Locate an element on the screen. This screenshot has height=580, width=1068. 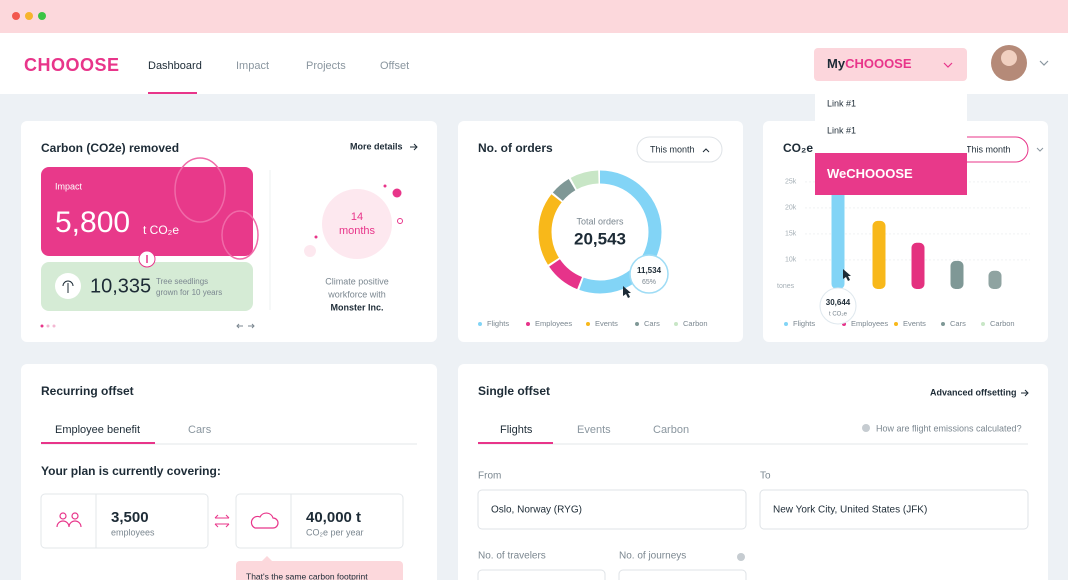
field-label: From is located at coordinates (489, 476).